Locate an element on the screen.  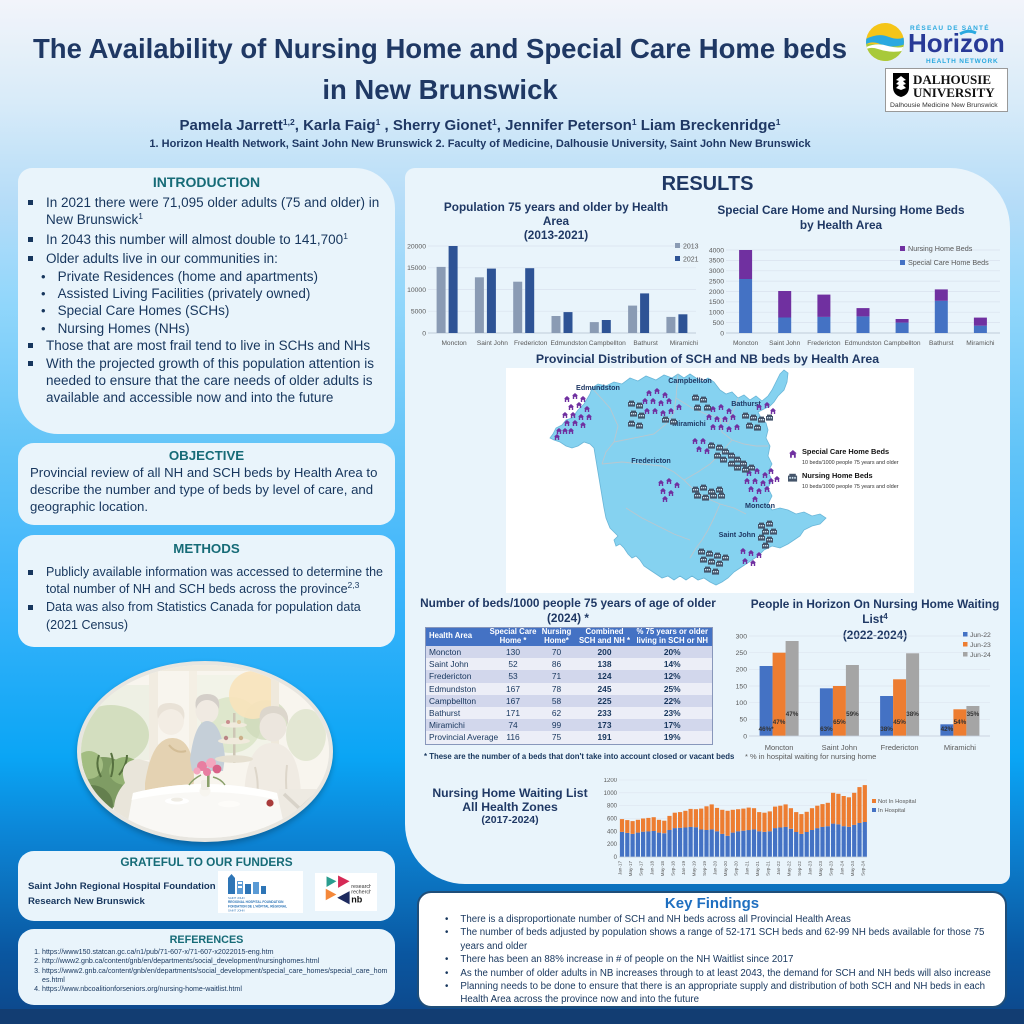
svg-text: 250 is located at coordinates (742, 653).